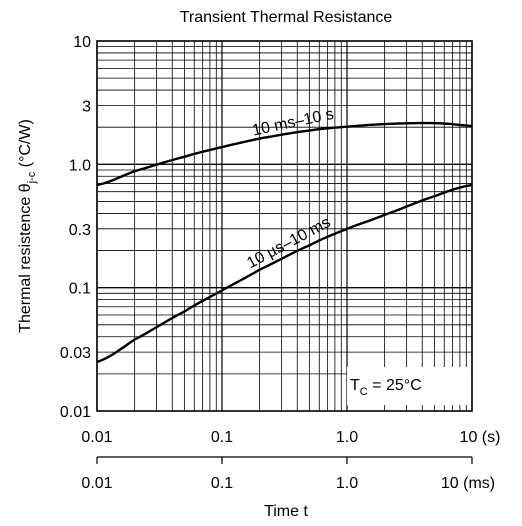 The height and width of the screenshot is (526, 522). I want to click on annotation-tc: TC = 25°C, so click(386, 387).